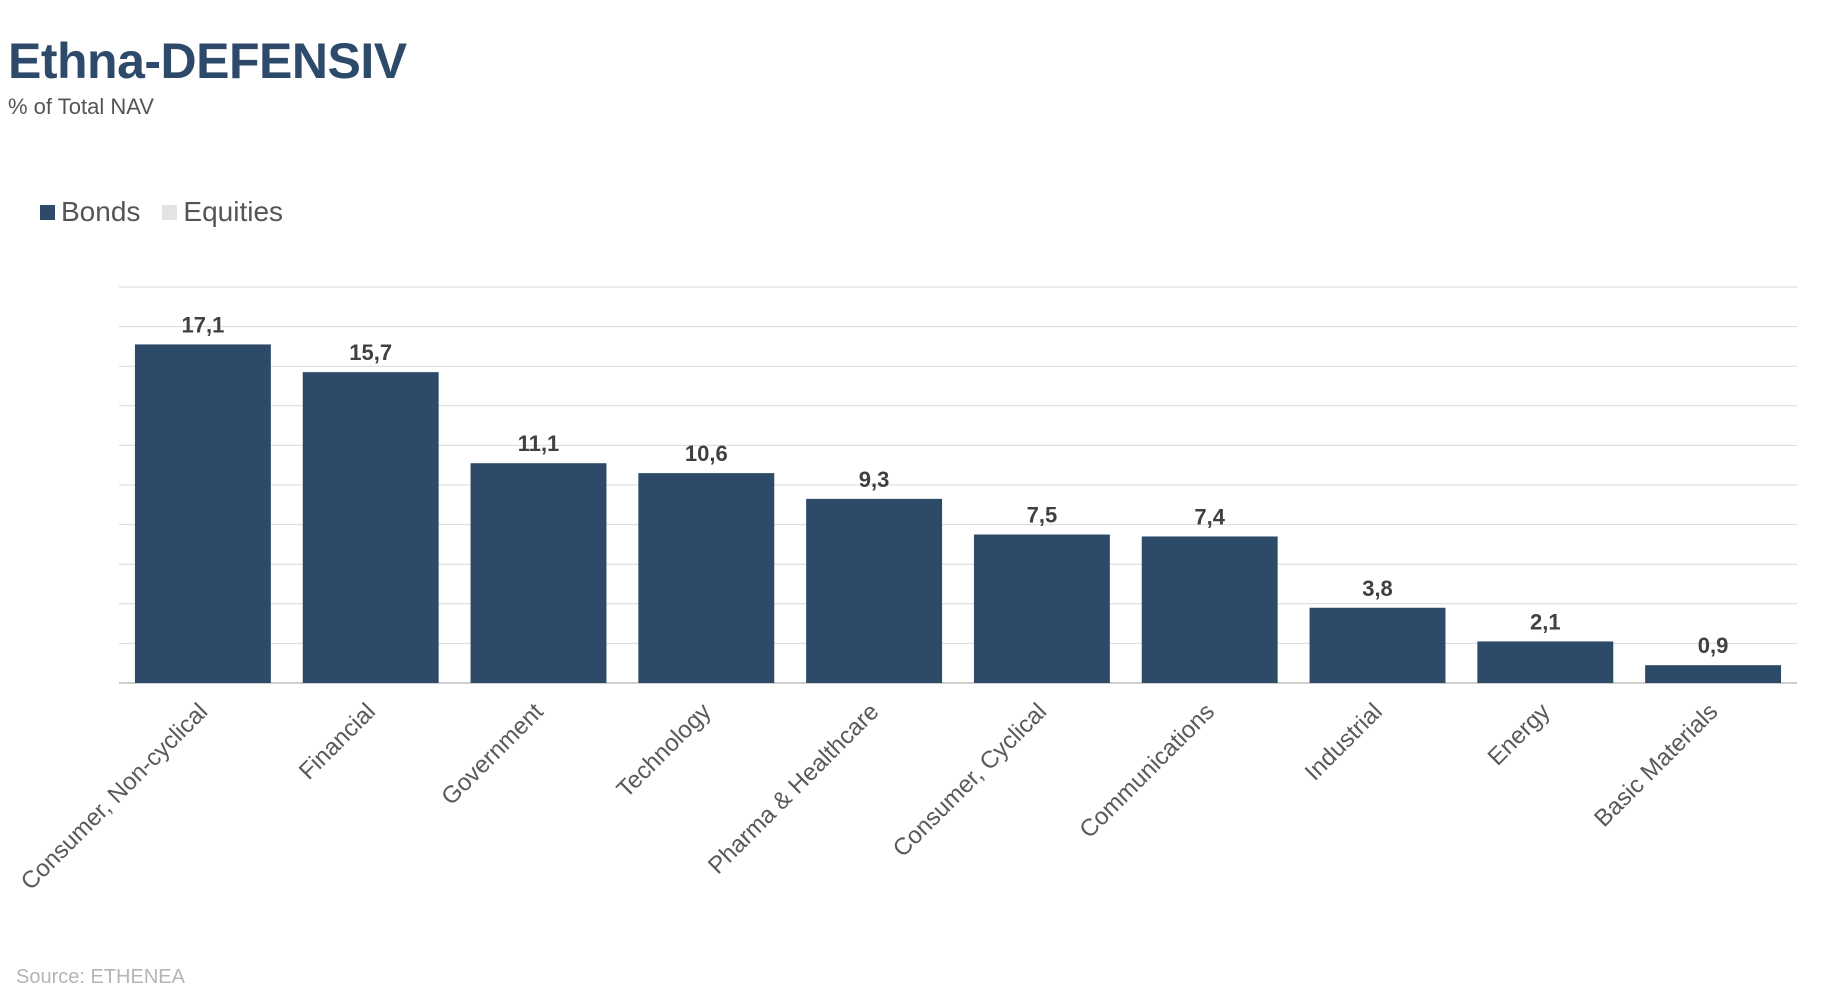  What do you see at coordinates (664, 750) in the screenshot?
I see `x-tick-label: Technology` at bounding box center [664, 750].